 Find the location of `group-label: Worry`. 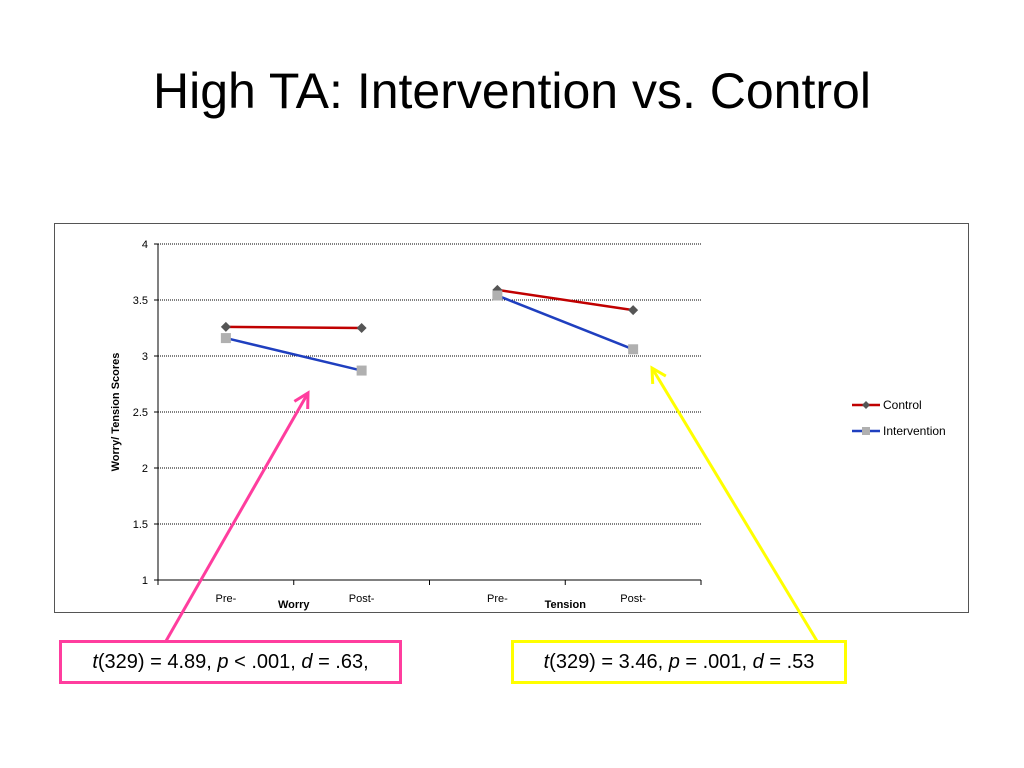

group-label: Worry is located at coordinates (294, 605).